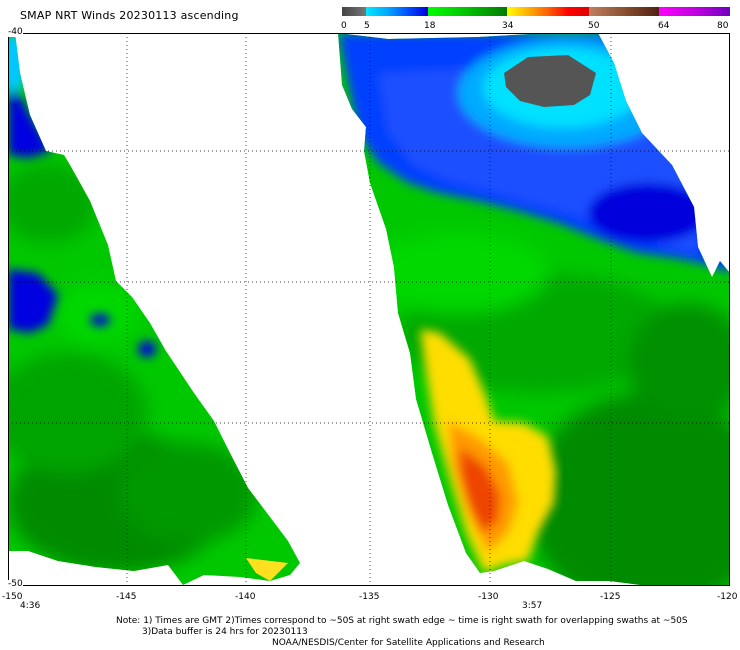 This screenshot has height=650, width=740. I want to click on lon-label-150: -150, so click(12, 597).